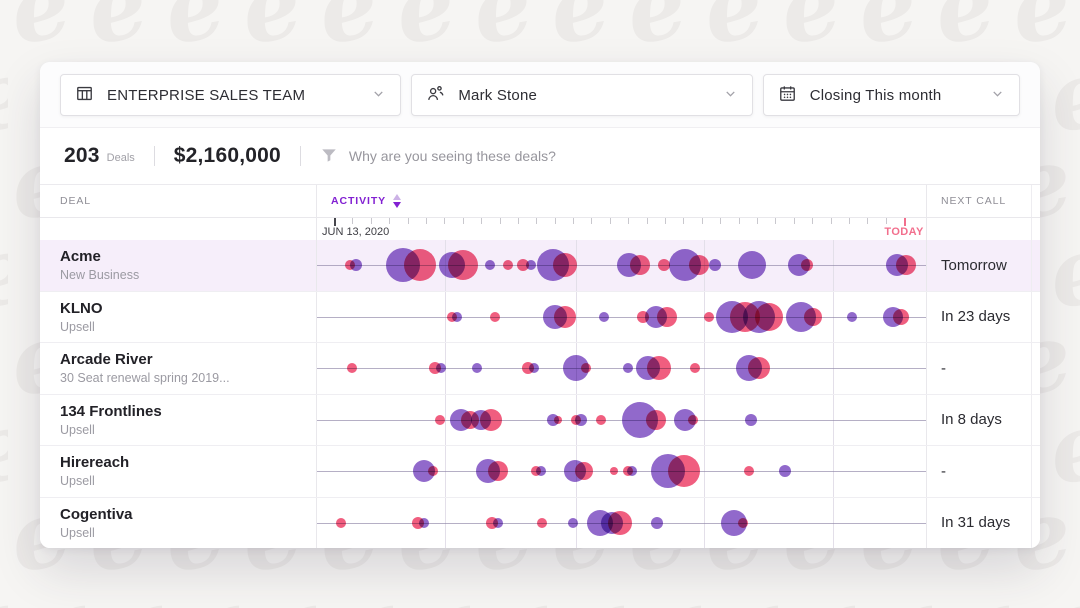 The height and width of the screenshot is (608, 1080). Describe the element at coordinates (498, 95) in the screenshot. I see `owner-filter-label: Mark Stone` at that location.